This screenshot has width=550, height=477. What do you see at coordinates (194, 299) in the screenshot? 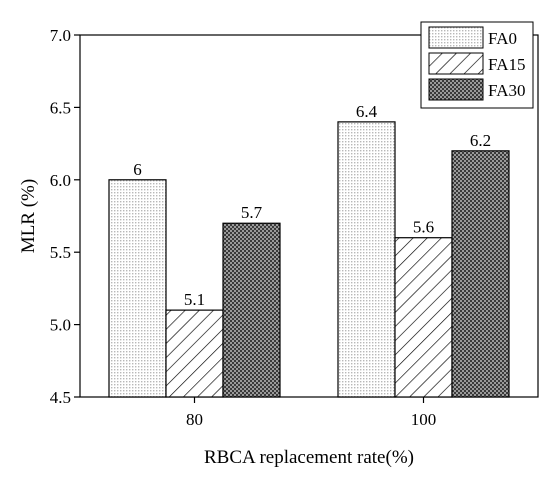
I see `data-label: 5.1` at bounding box center [194, 299].